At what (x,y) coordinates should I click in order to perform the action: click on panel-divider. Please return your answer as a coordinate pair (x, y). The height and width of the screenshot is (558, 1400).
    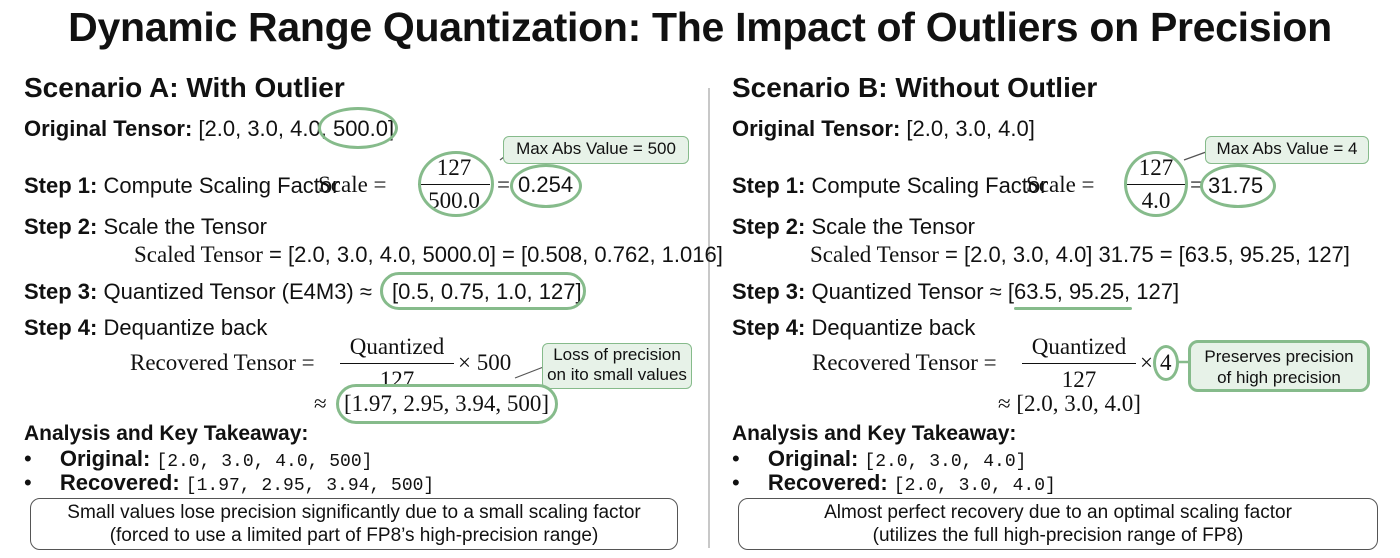
    Looking at the image, I should click on (709, 318).